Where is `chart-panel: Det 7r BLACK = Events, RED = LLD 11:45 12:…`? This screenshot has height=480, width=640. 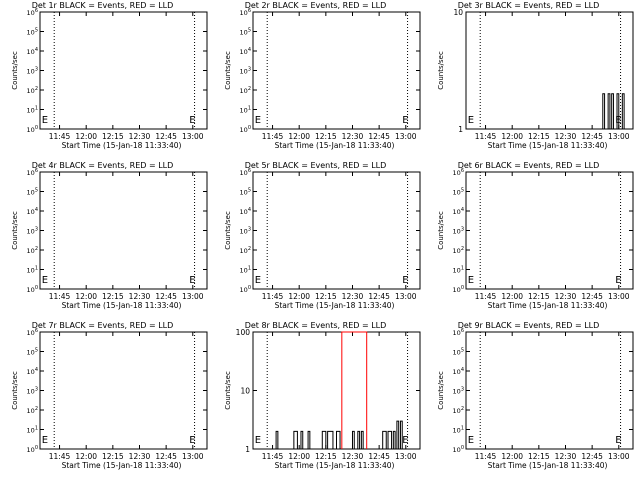
chart-panel: Det 7r BLACK = Events, RED = LLD 11:45 12:… is located at coordinates (109, 395).